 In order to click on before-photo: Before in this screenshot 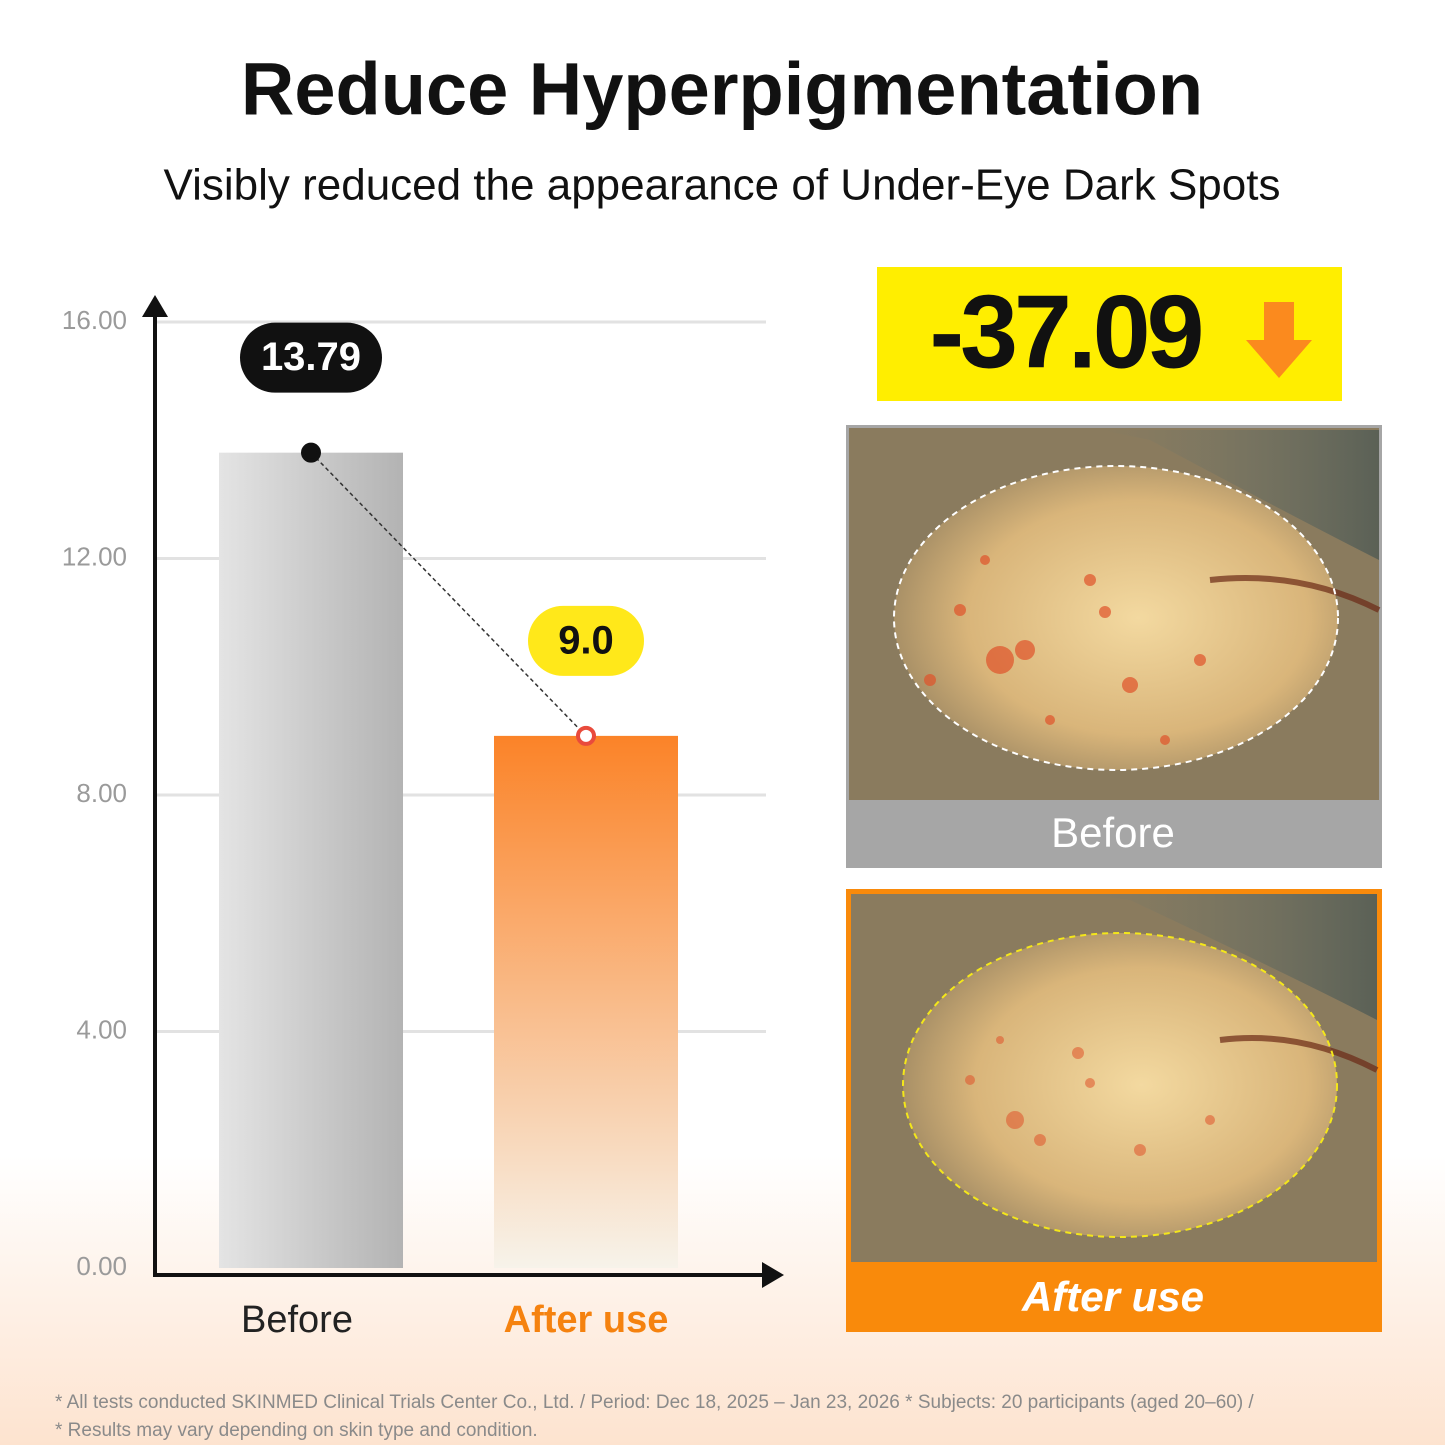, I will do `click(1114, 646)`.